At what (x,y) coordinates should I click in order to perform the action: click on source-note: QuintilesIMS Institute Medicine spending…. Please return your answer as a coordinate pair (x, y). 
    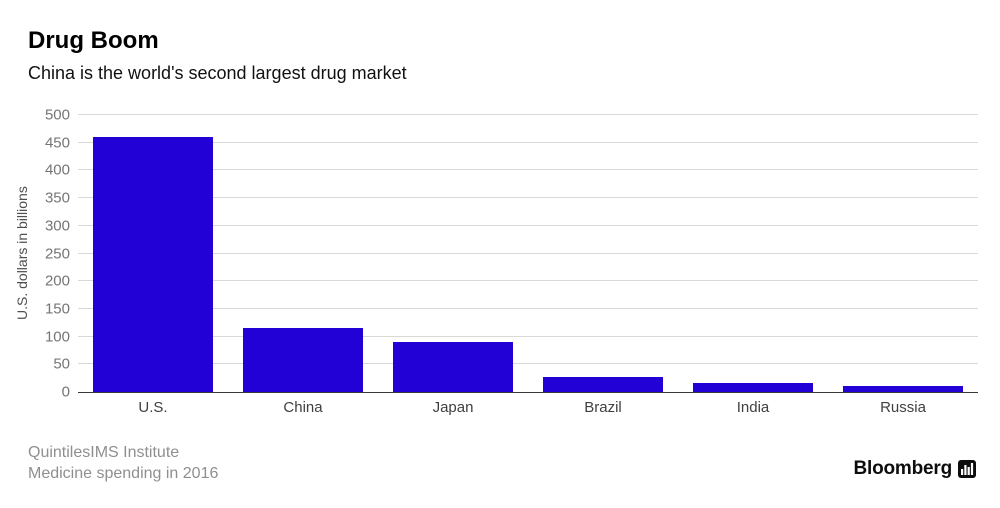
    Looking at the image, I should click on (123, 463).